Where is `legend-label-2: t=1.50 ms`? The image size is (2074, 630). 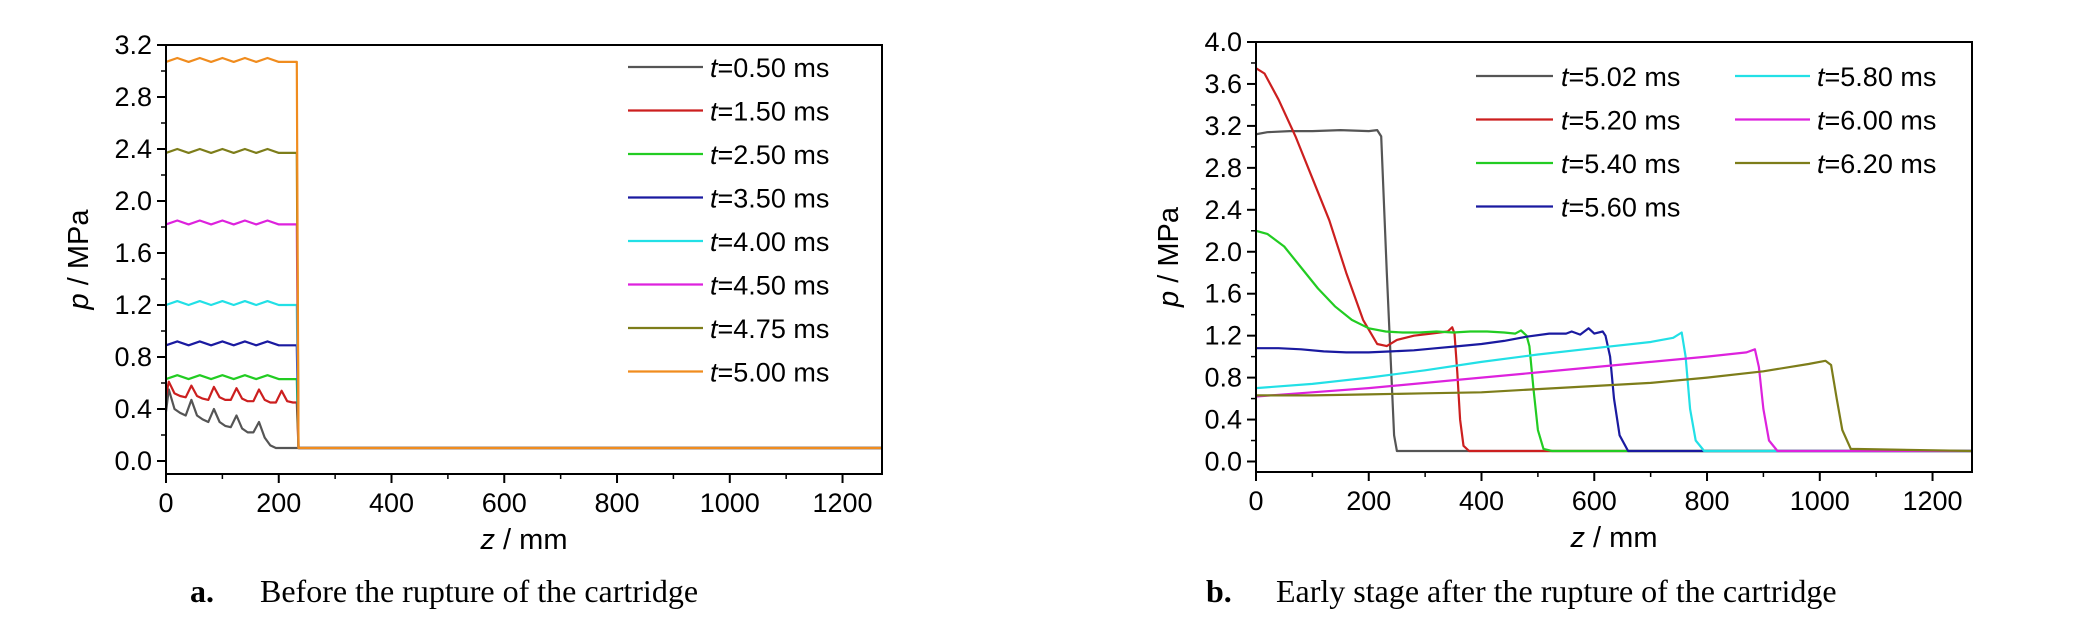 legend-label-2: t=1.50 ms is located at coordinates (769, 112).